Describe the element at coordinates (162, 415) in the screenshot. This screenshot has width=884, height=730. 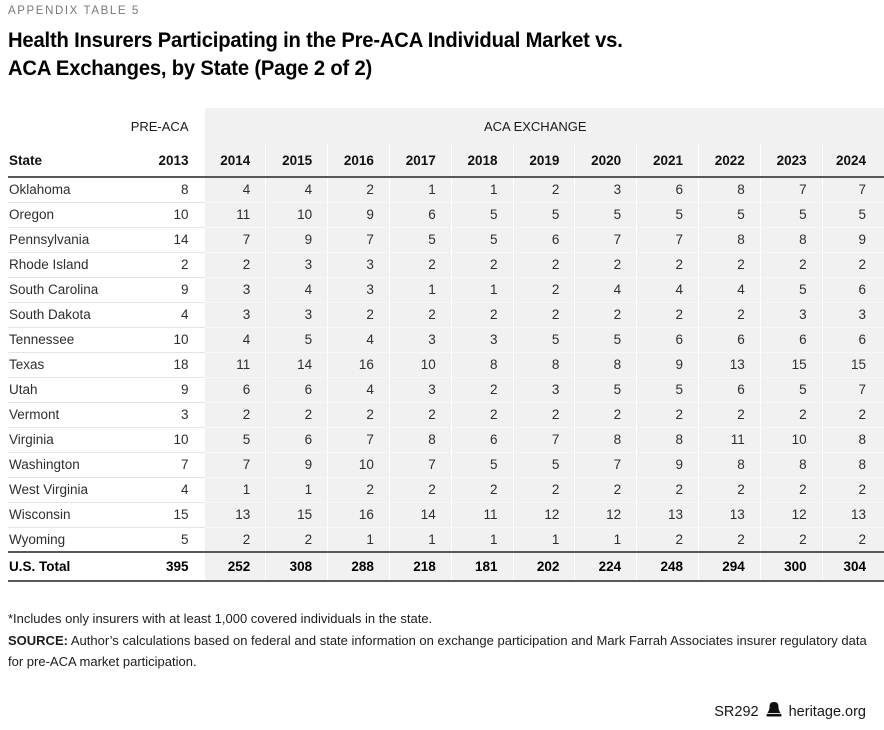
I see `pre-aca-value-cell: 3` at that location.